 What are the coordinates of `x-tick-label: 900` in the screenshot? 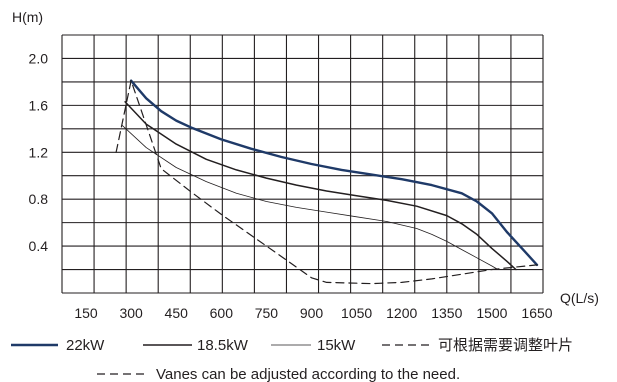 It's located at (312, 313).